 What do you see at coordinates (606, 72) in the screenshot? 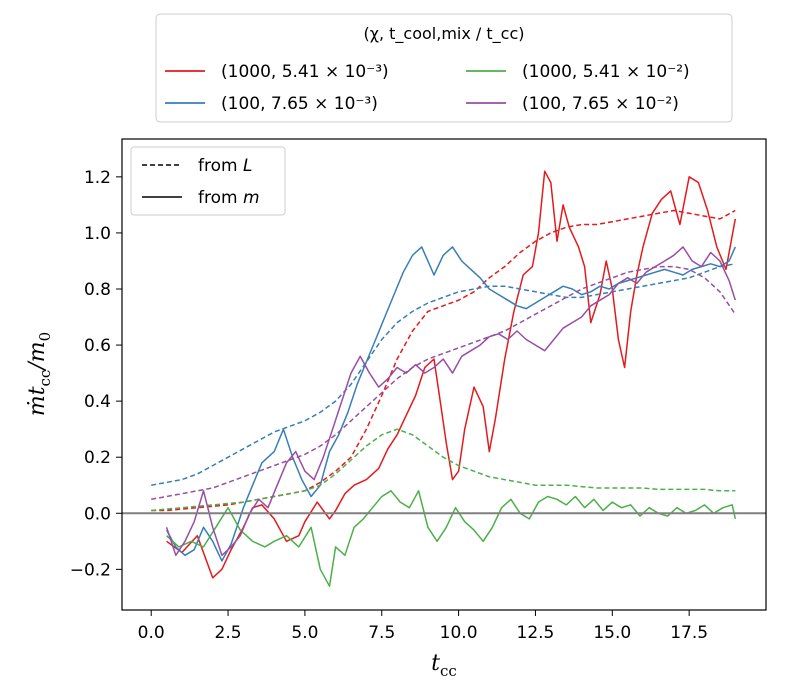
I see `series-legend-label: (1000, 5.41 × 10⁻²)` at bounding box center [606, 72].